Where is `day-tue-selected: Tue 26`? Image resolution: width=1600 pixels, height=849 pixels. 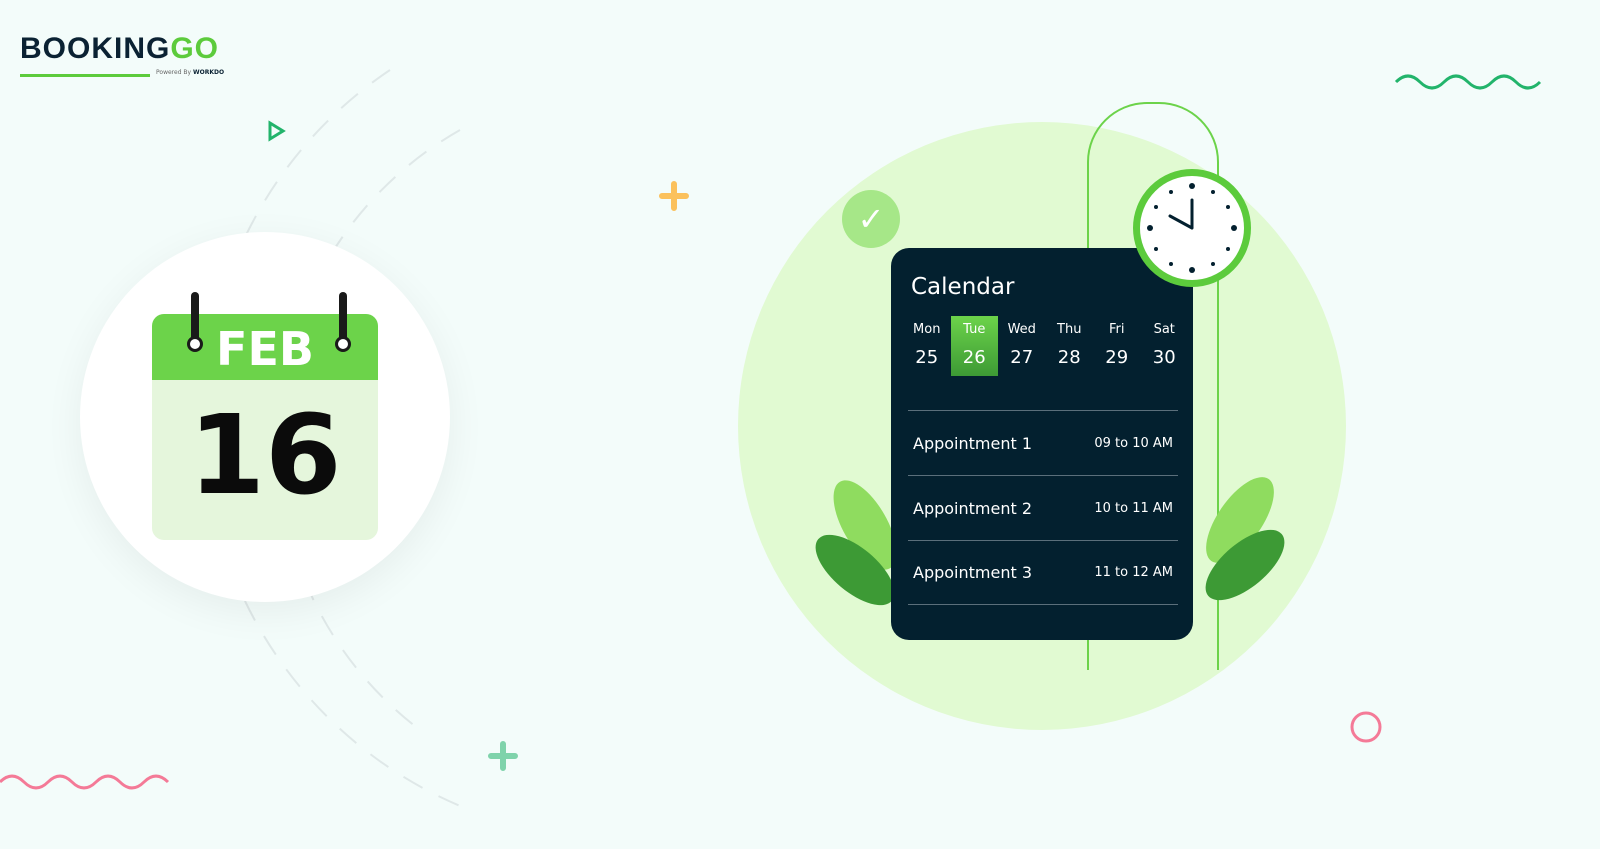
day-tue-selected: Tue 26 is located at coordinates (974, 346).